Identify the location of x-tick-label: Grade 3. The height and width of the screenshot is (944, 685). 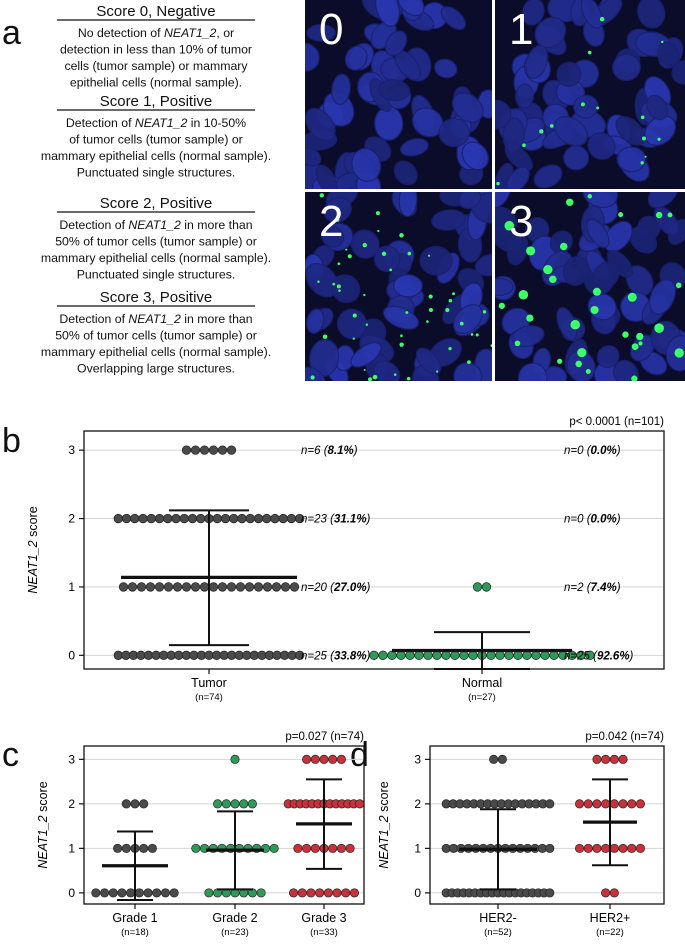
(323, 918).